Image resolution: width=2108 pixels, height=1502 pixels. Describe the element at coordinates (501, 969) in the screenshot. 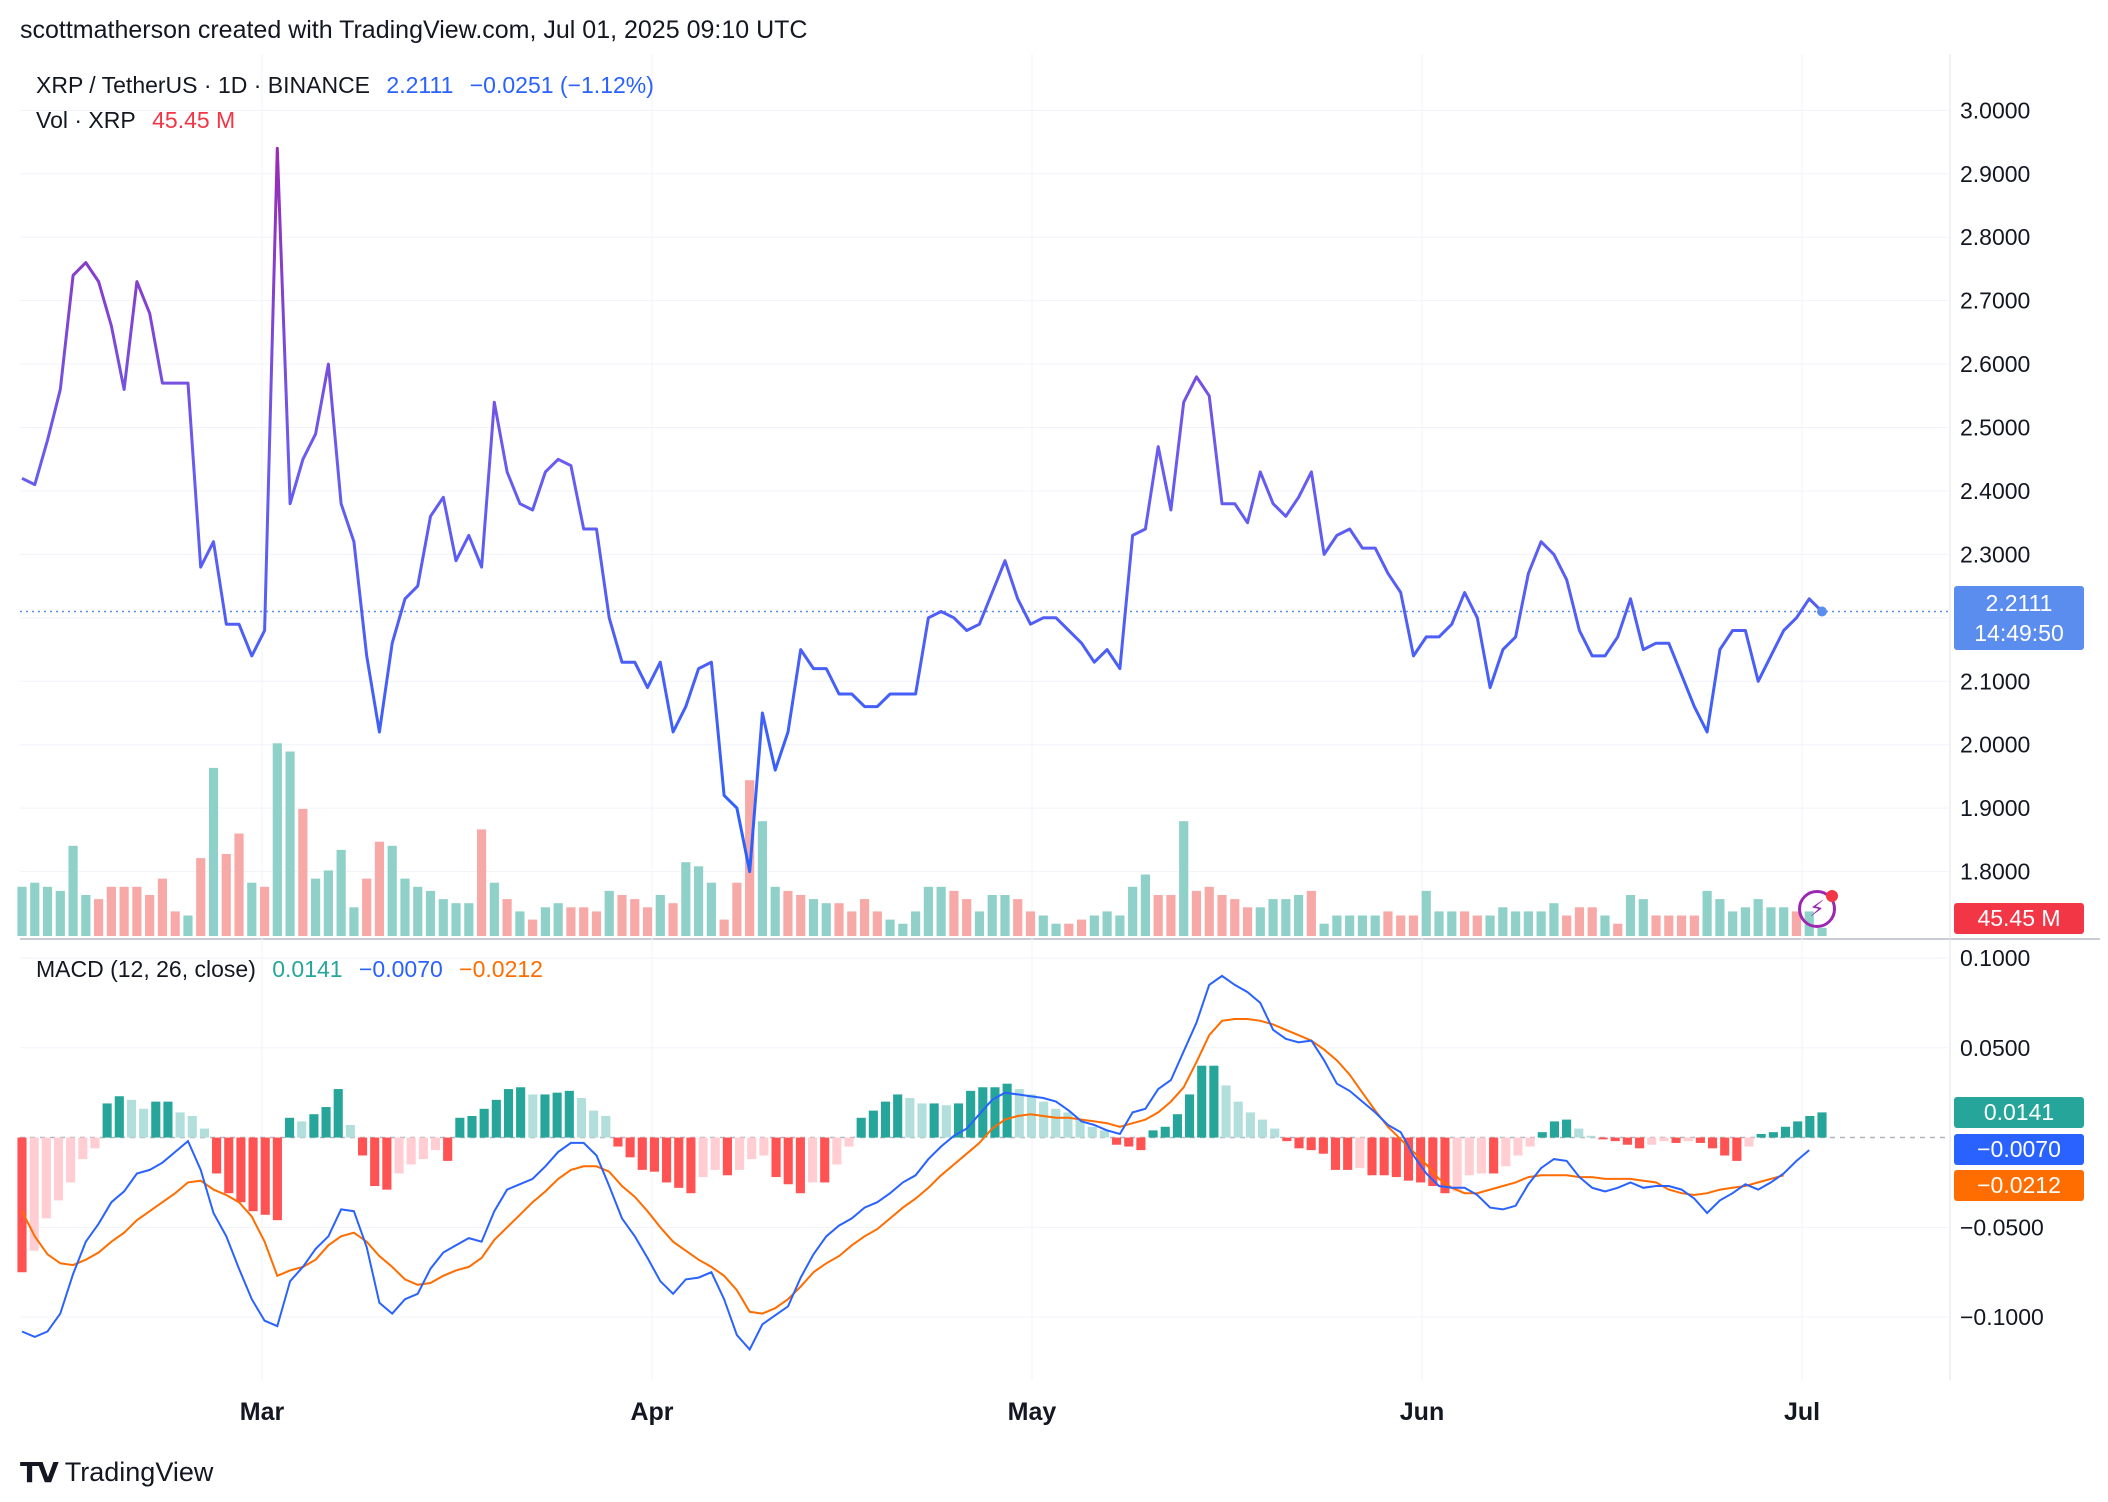

I see `macd-signal-value: −0.0212` at that location.